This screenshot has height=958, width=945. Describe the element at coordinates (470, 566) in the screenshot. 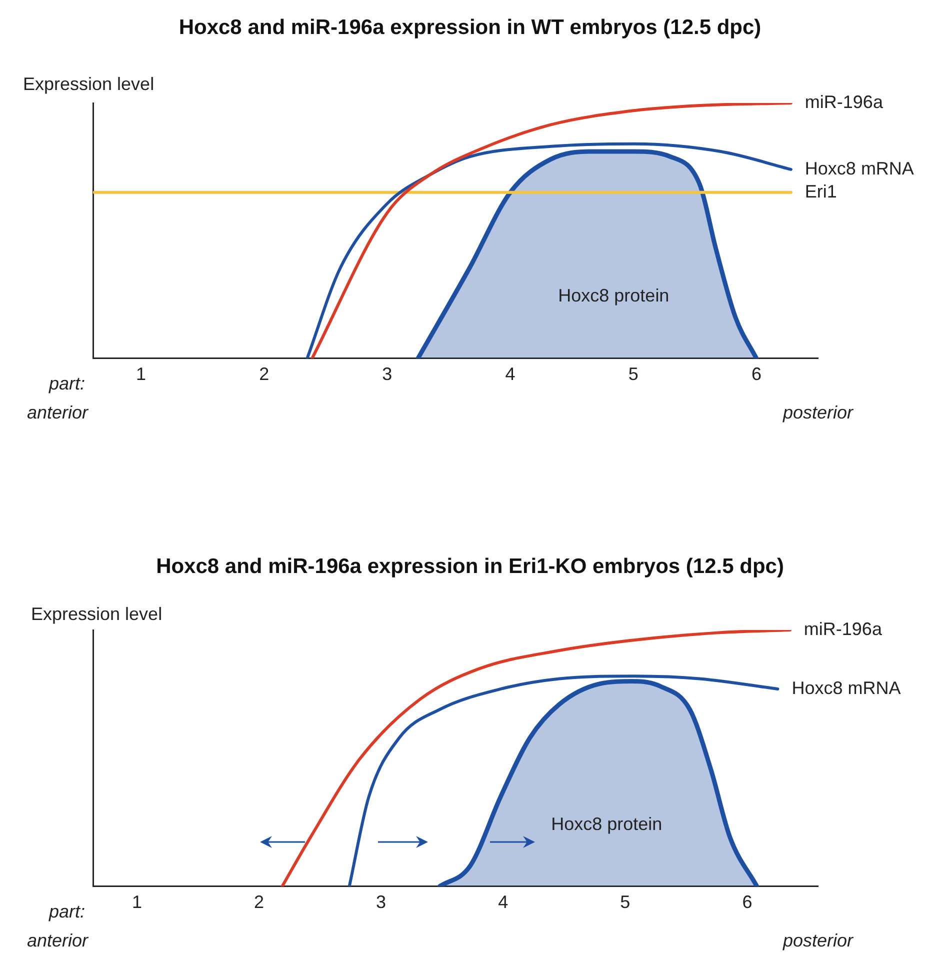

I see `chart-title: Hoxc8 and miR-196a expression in Eri1-KO embryos (12.5 dpc)` at that location.